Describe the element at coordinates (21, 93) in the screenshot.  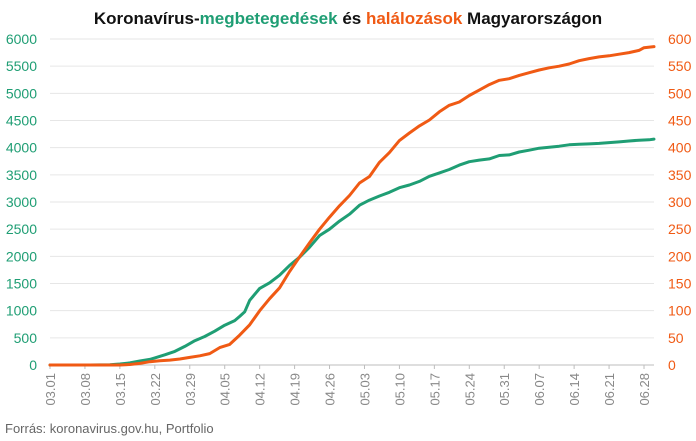
I see `left-tick-label: 5000` at that location.